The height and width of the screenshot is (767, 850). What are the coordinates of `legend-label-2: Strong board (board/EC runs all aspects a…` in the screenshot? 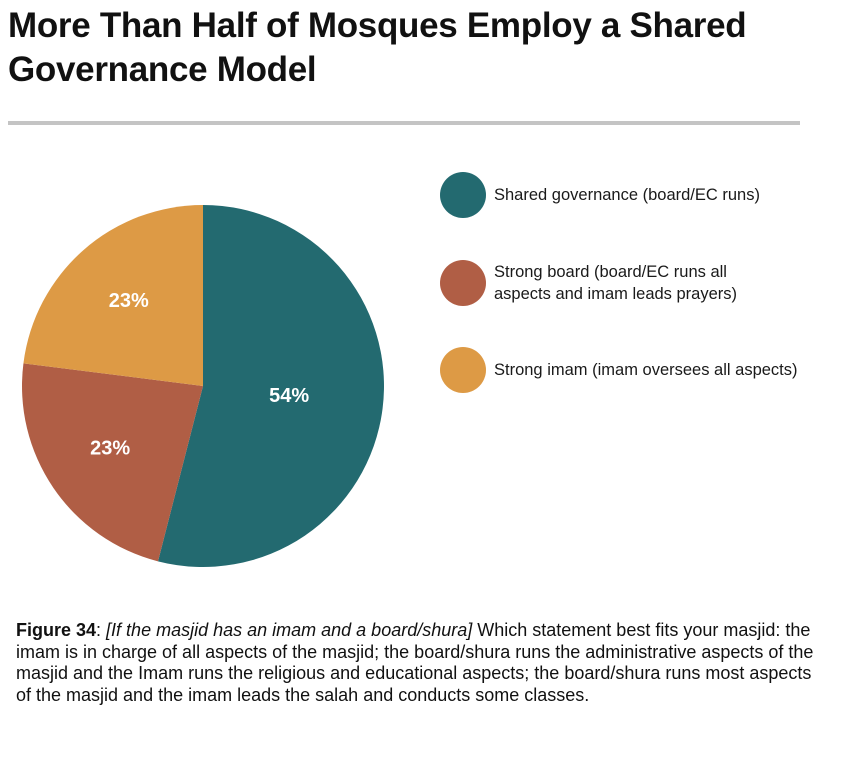 It's located at (615, 283).